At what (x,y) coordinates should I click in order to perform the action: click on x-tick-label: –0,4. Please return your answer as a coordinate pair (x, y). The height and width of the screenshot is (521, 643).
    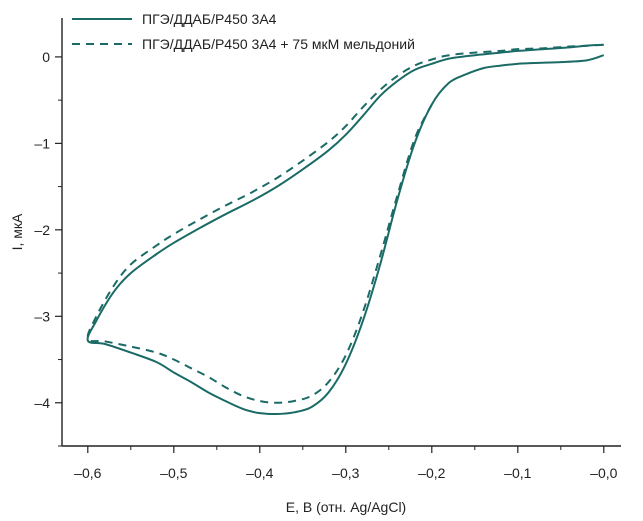
    Looking at the image, I should click on (259, 473).